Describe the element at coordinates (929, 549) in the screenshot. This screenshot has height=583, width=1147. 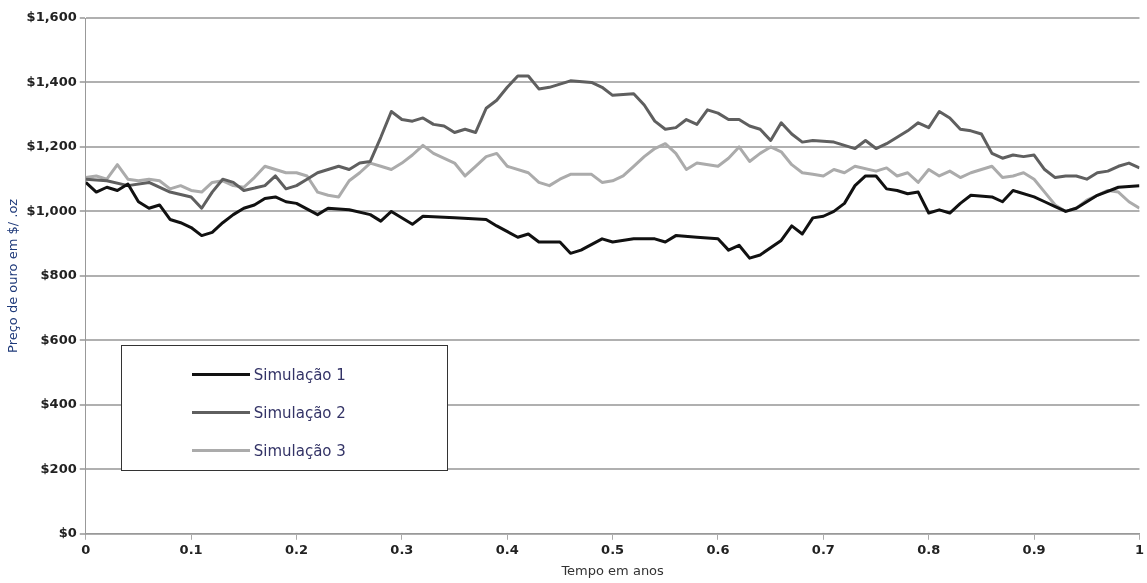
I see `x-tick-label: 0.8` at that location.